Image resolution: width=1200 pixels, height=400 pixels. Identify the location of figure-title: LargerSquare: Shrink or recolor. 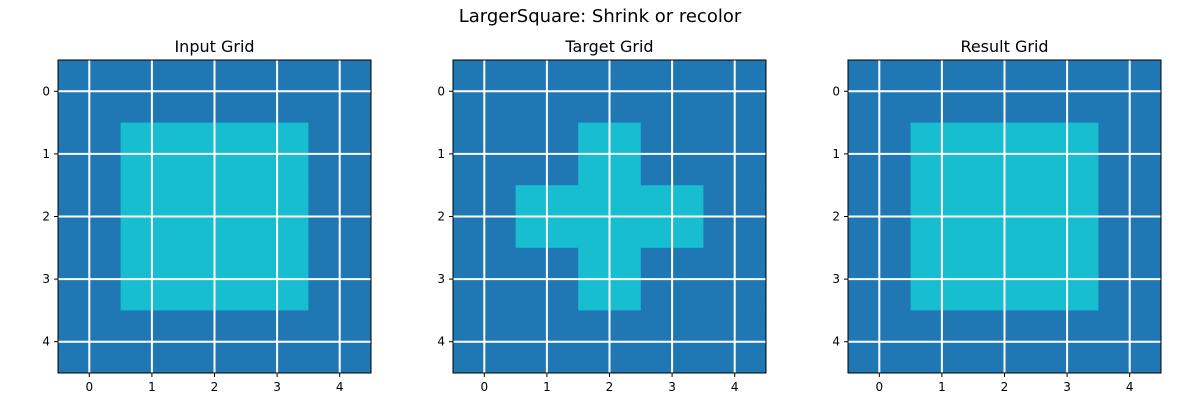
(600, 16).